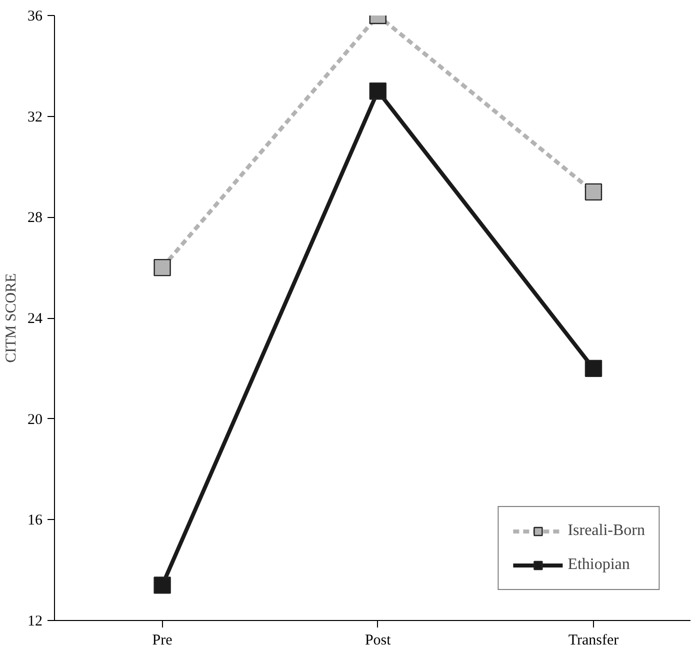 This screenshot has height=651, width=698. I want to click on x-tick-label: Transfer, so click(593, 640).